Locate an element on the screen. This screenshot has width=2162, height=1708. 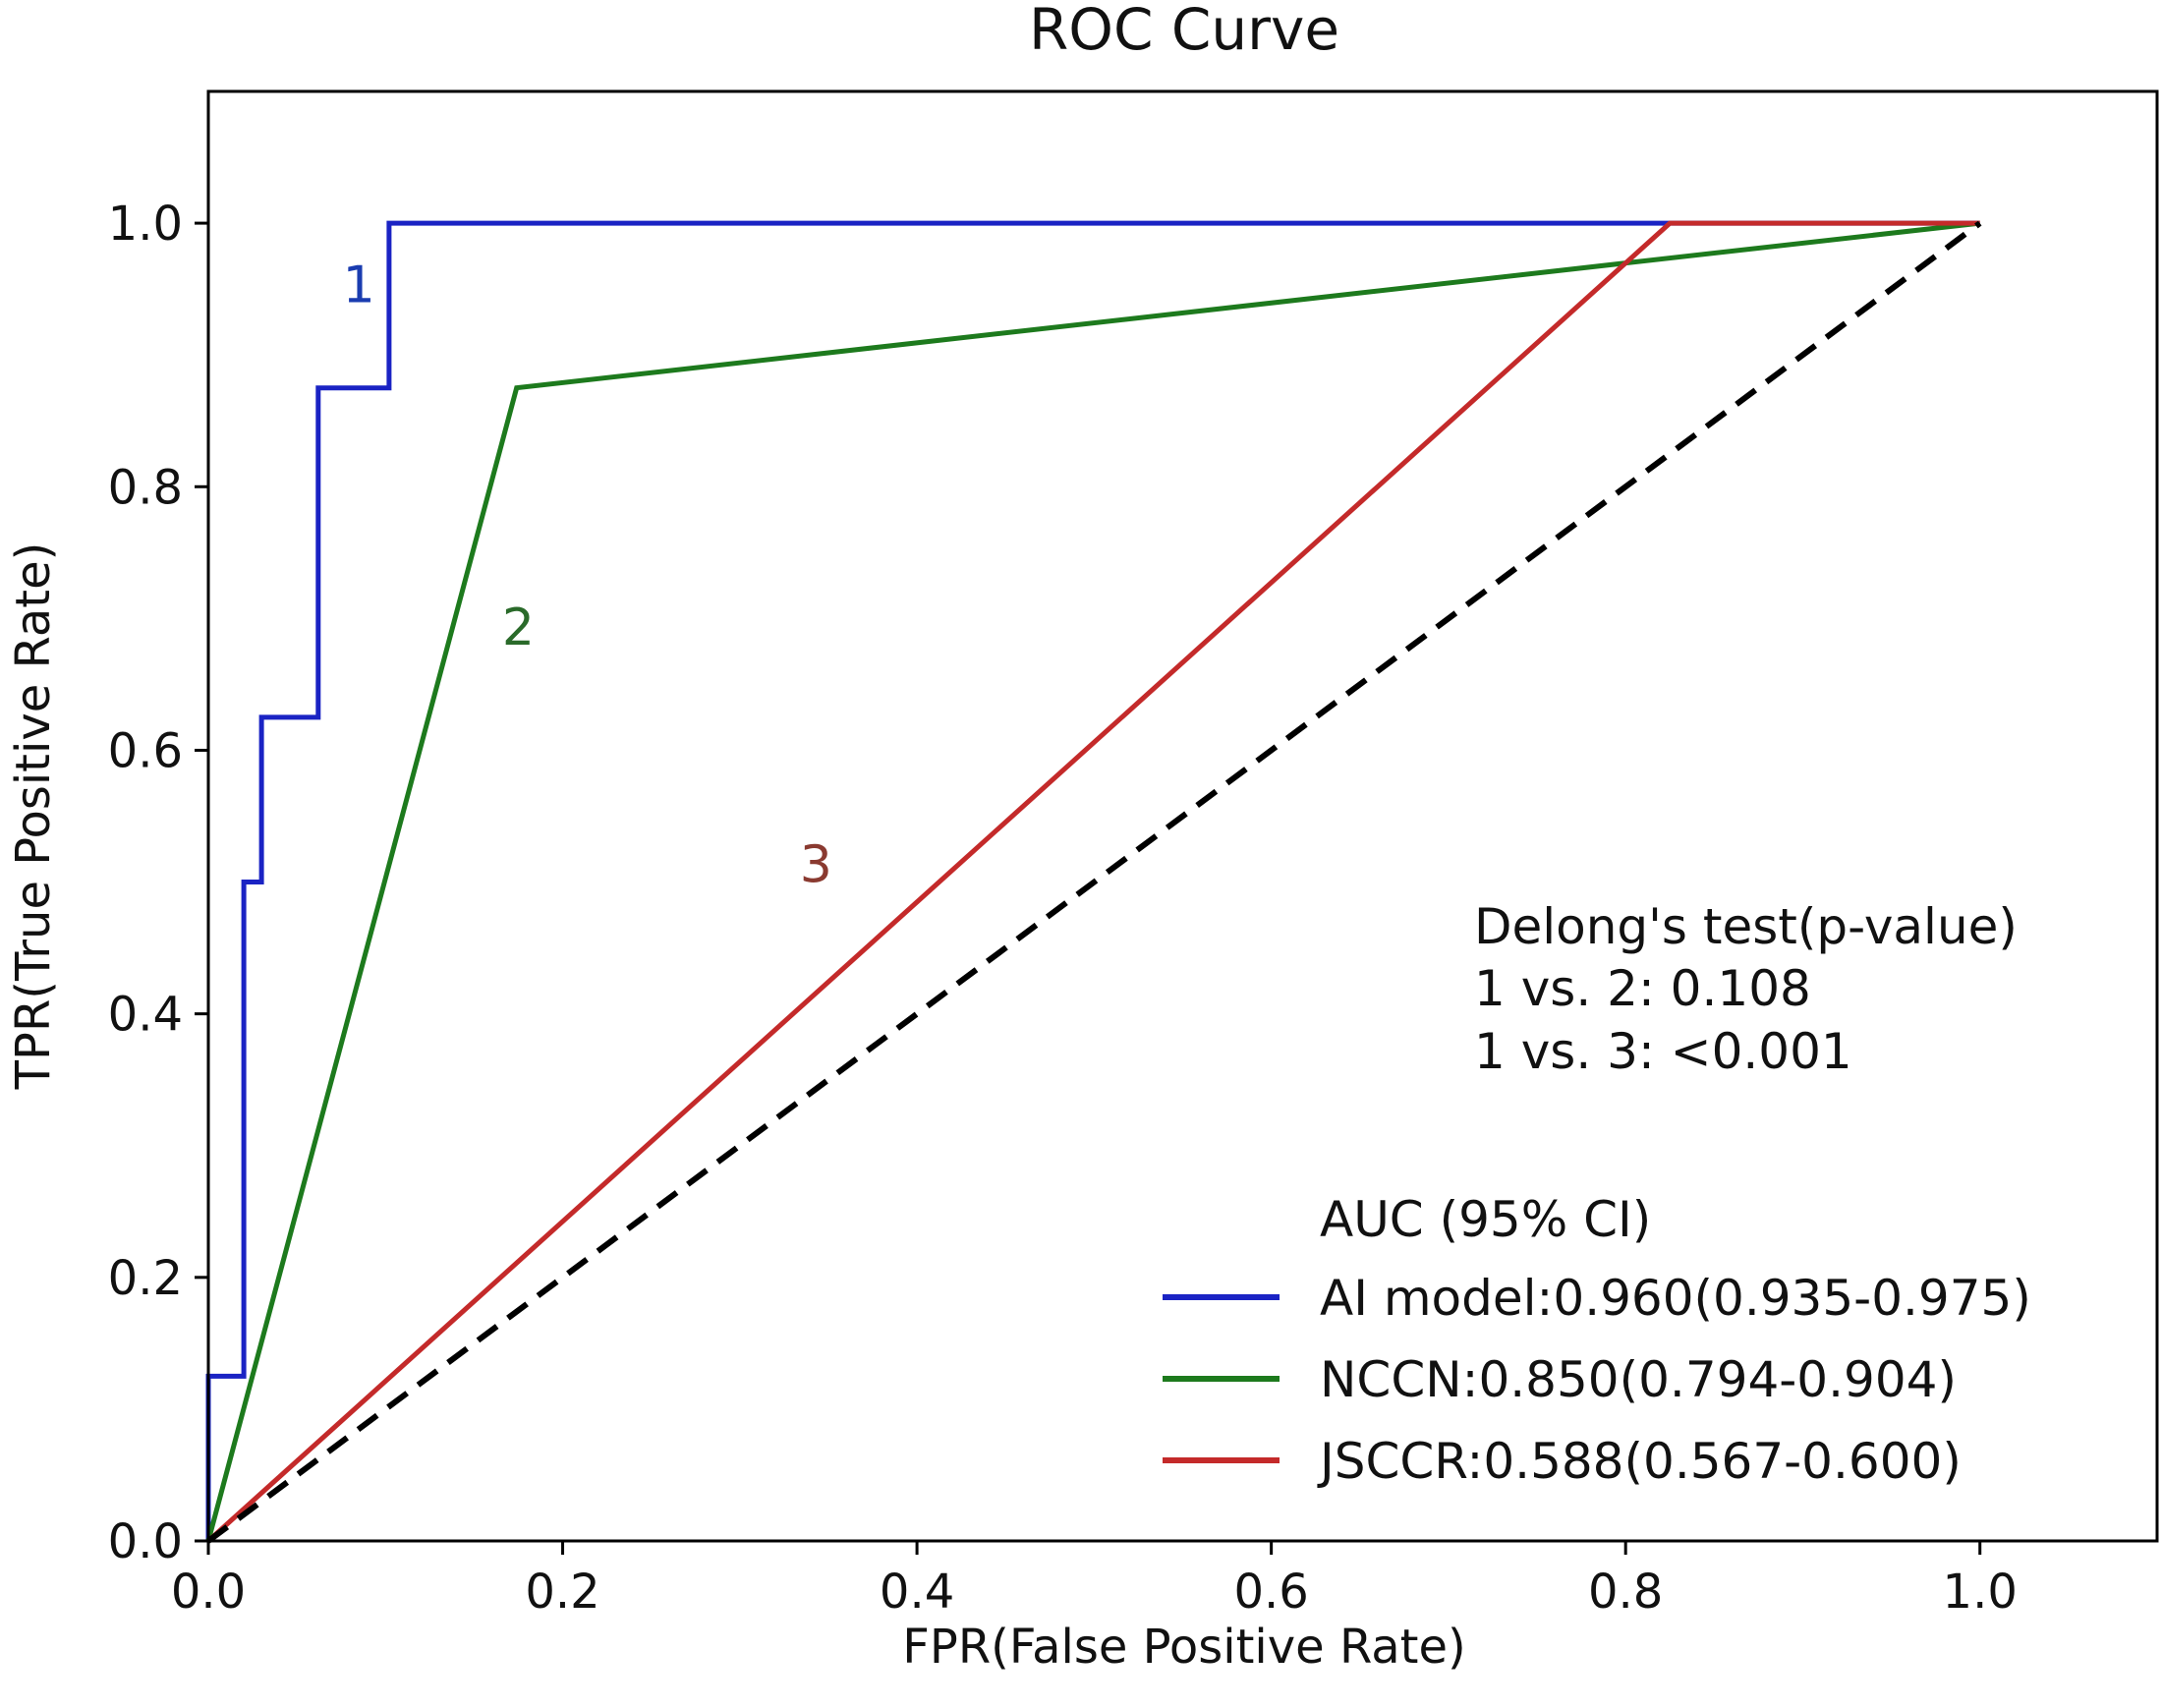
legend-label-jsccr: JSCCR:0.588(0.567-0.600) is located at coordinates (1640, 1461).